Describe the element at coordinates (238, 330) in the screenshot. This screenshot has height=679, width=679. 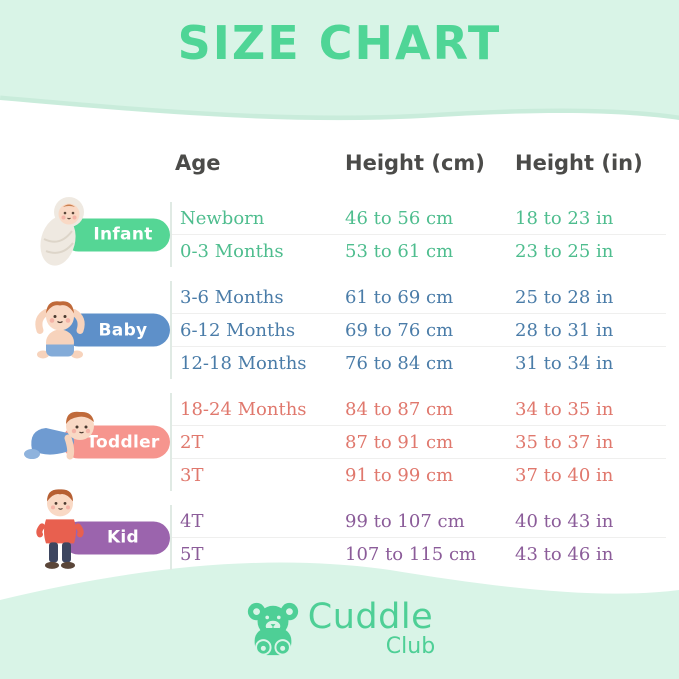
I see `cell-age: 6-12 Months` at that location.